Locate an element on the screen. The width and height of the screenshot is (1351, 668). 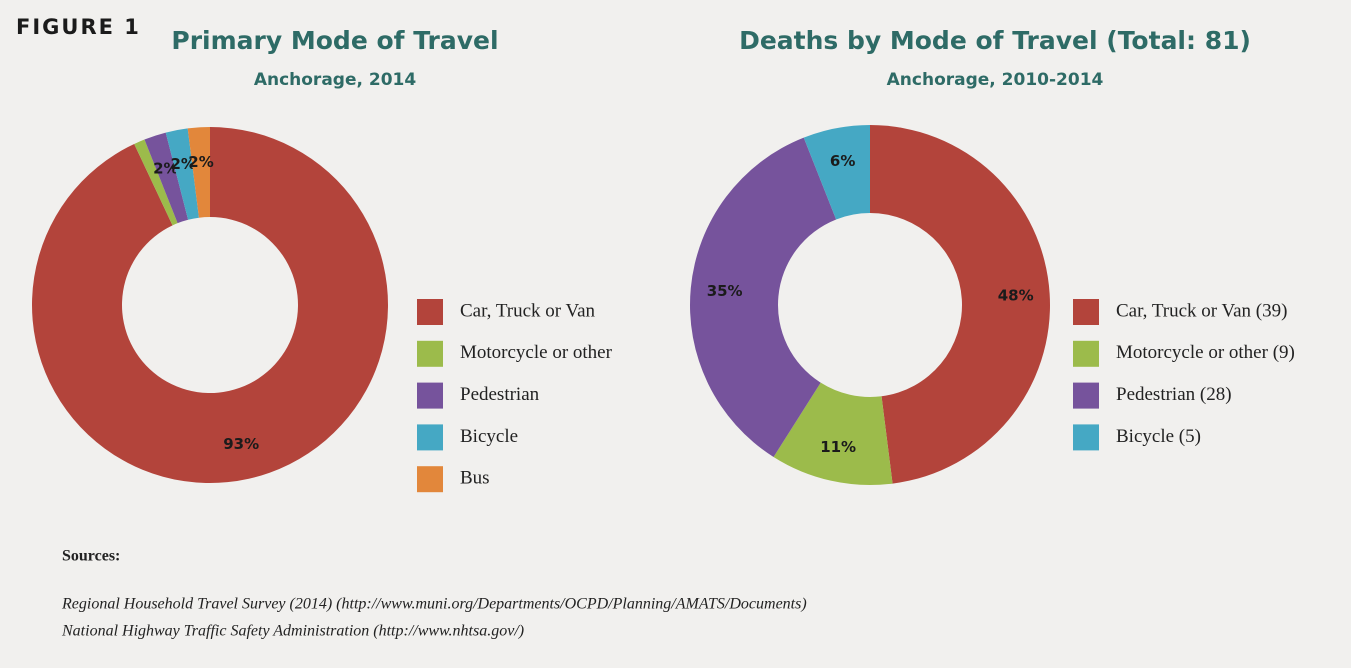
legend-label: Bicycle is located at coordinates (489, 436).